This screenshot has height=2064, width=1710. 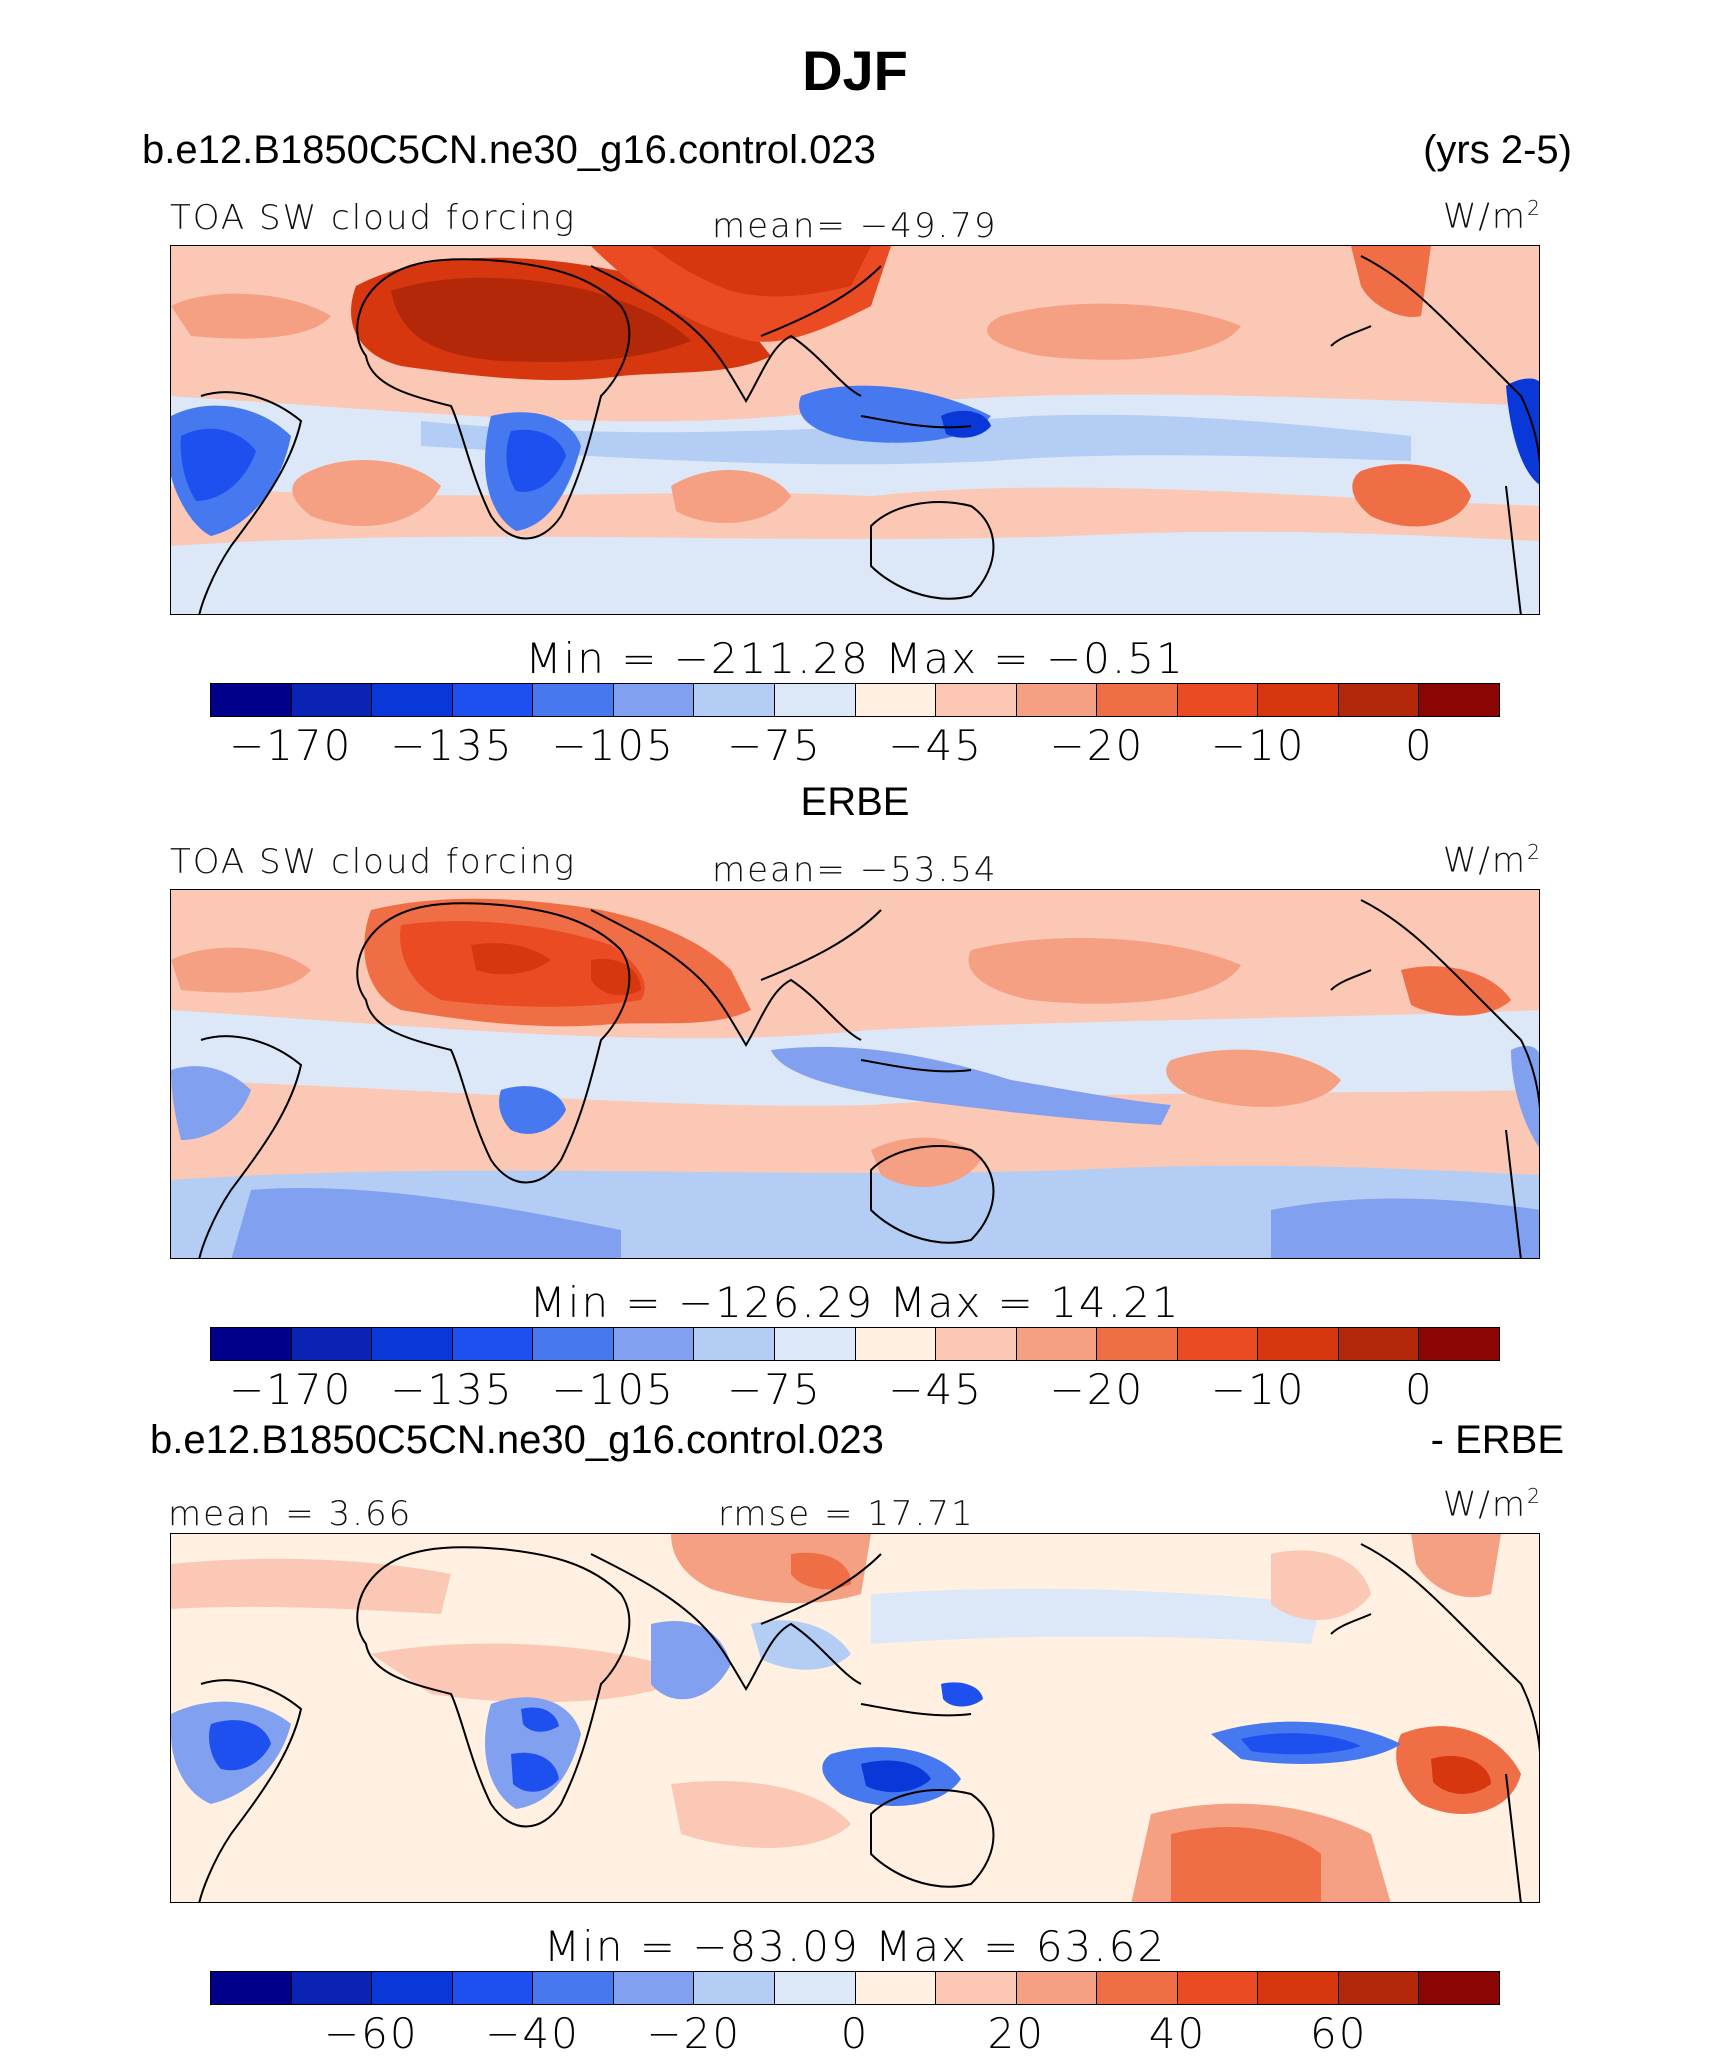 What do you see at coordinates (371, 2033) in the screenshot?
I see `colorbar-tick-label: −60` at bounding box center [371, 2033].